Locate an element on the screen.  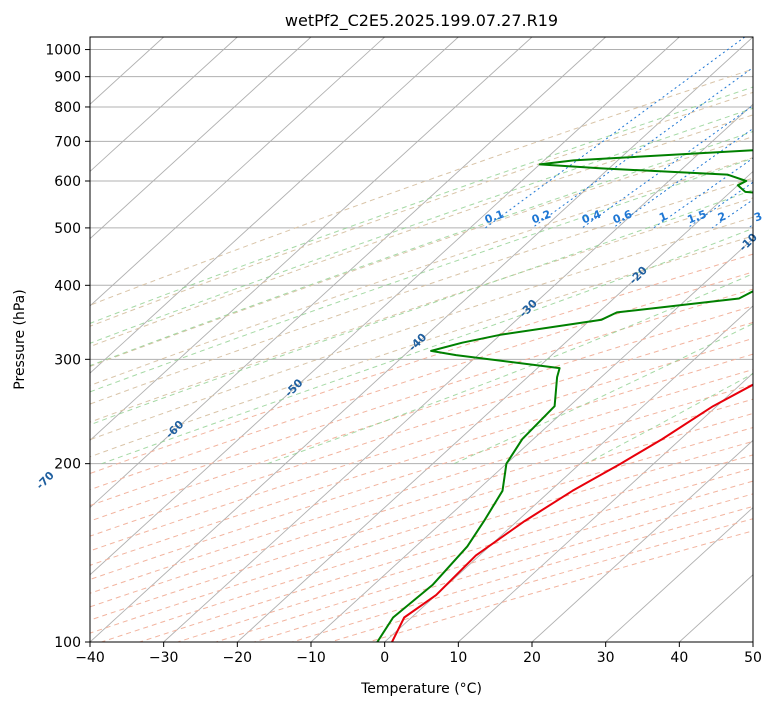
mixing-ratio-label: 1.5 is located at coordinates (697, 217).